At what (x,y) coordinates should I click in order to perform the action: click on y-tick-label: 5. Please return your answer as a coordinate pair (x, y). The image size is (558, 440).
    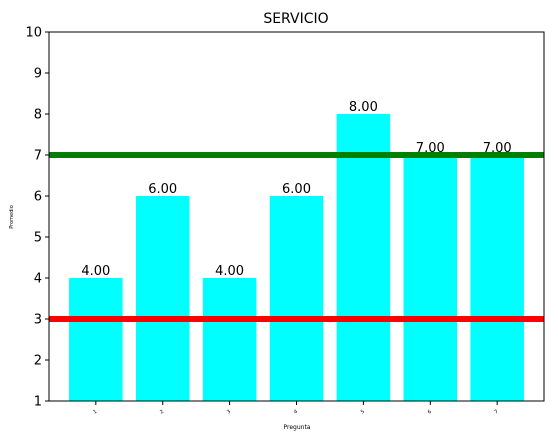
    Looking at the image, I should click on (38, 238).